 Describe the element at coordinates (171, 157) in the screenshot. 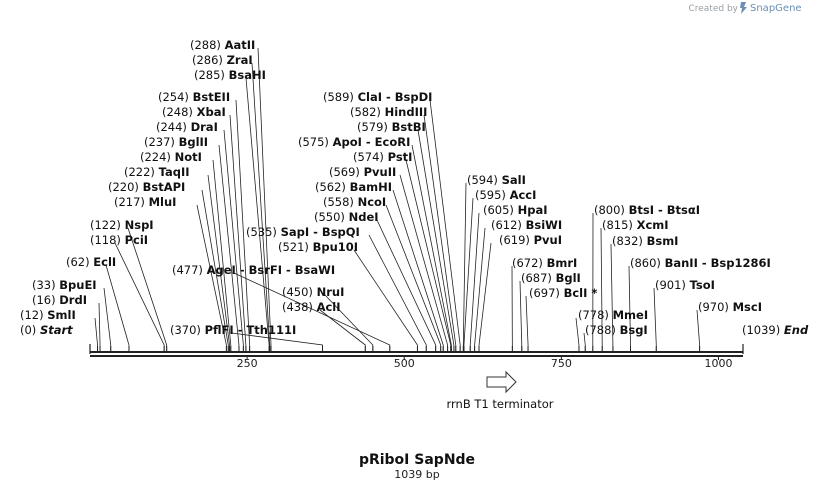

I see `enzyme-label: (224) NotI` at that location.